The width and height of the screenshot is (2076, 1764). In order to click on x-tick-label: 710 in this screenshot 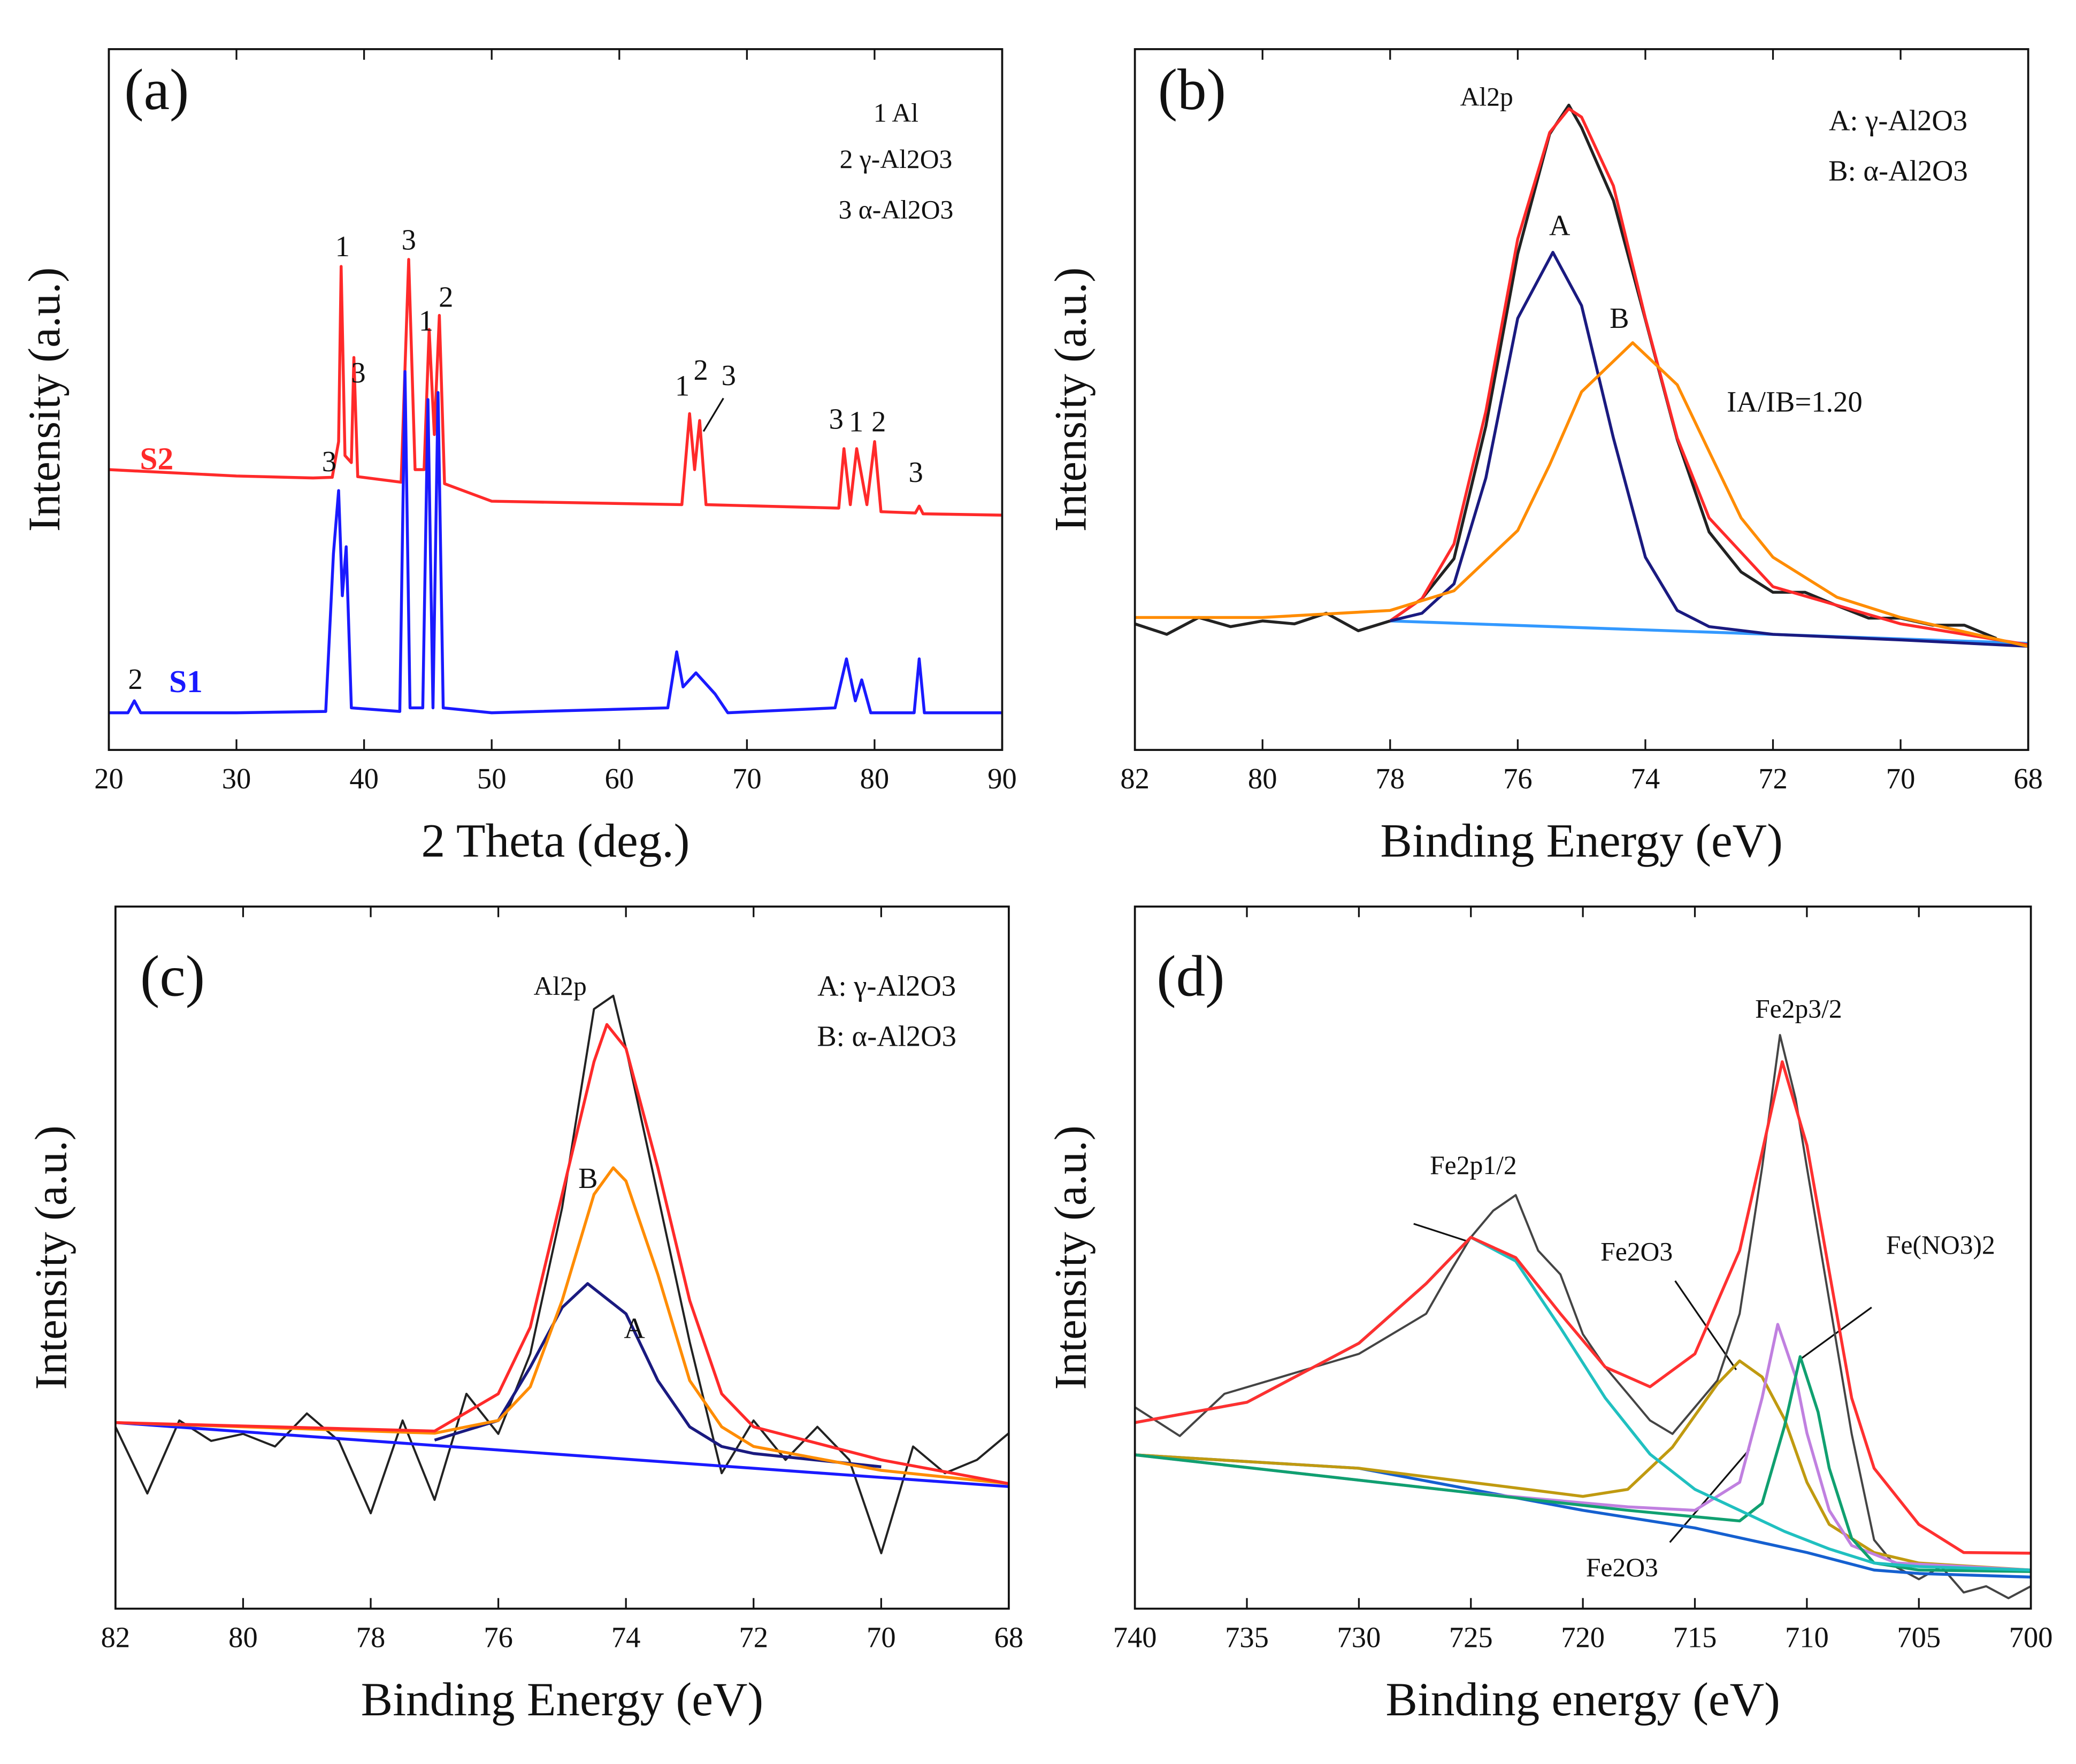, I will do `click(1807, 1637)`.